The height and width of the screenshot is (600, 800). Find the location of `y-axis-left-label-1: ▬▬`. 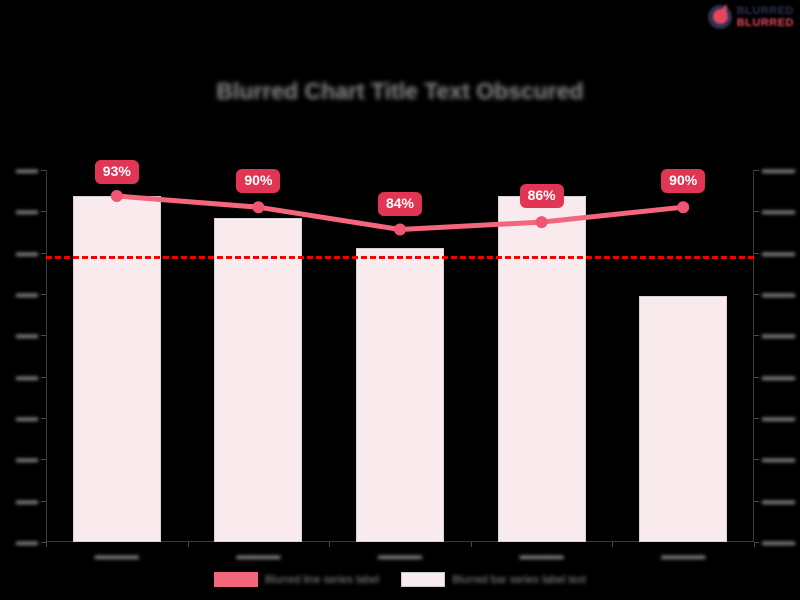

y-axis-left-label-1: ▬▬ is located at coordinates (27, 500).